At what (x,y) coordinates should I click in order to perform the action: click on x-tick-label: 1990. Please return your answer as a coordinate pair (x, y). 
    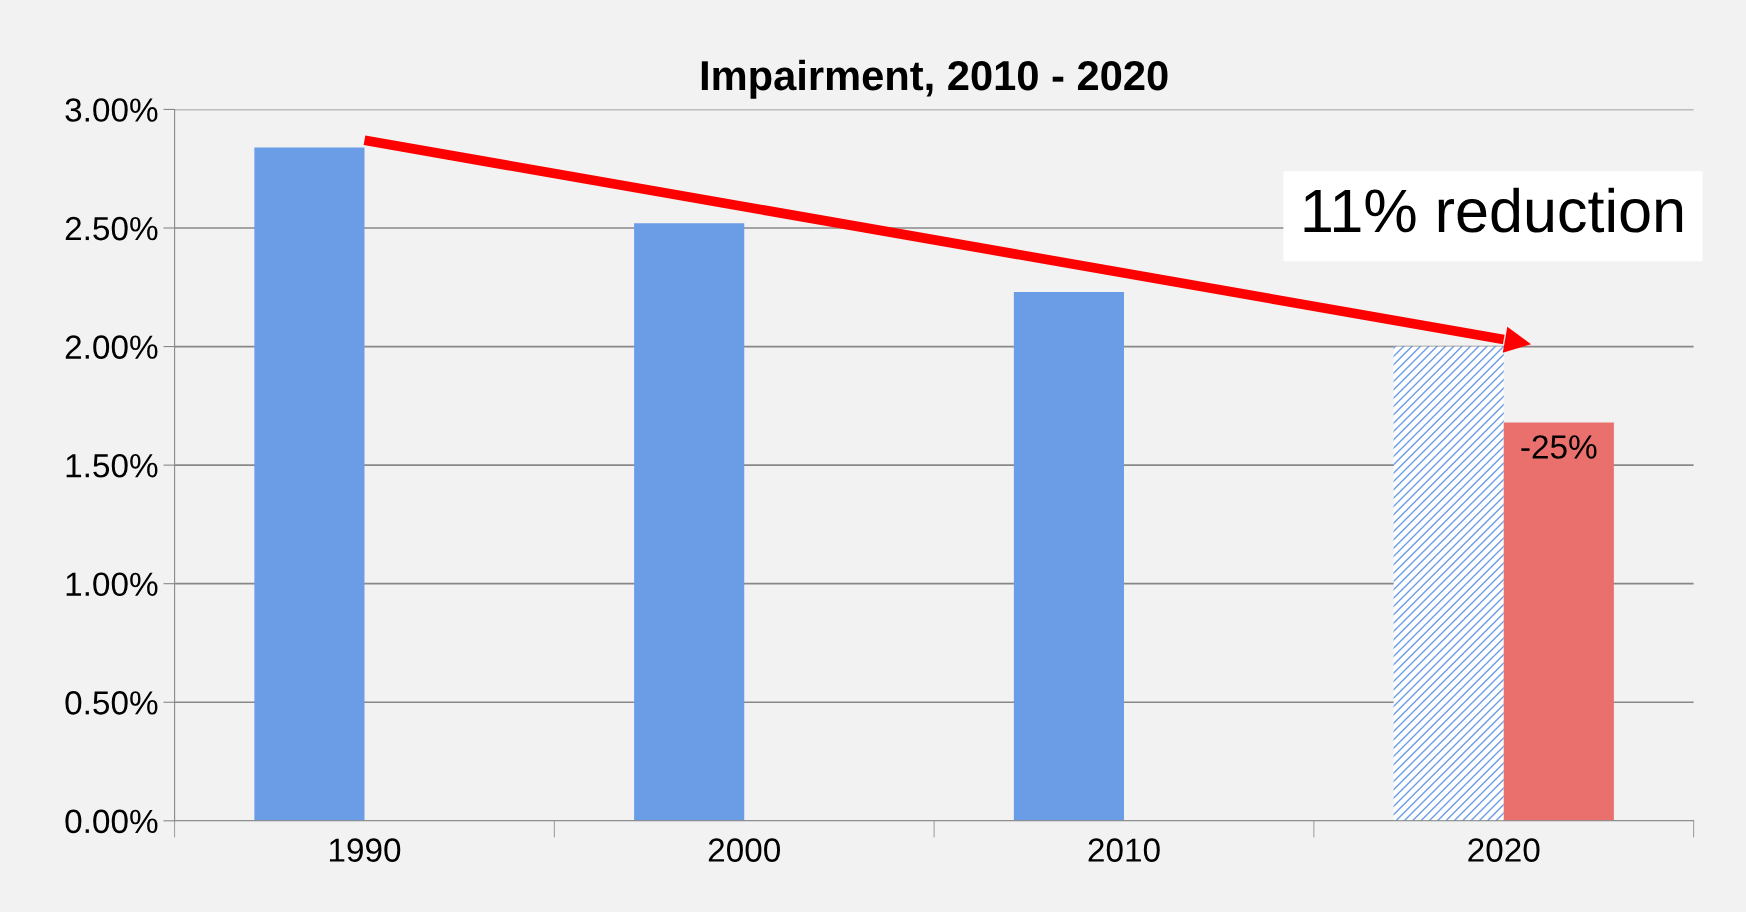
    Looking at the image, I should click on (365, 850).